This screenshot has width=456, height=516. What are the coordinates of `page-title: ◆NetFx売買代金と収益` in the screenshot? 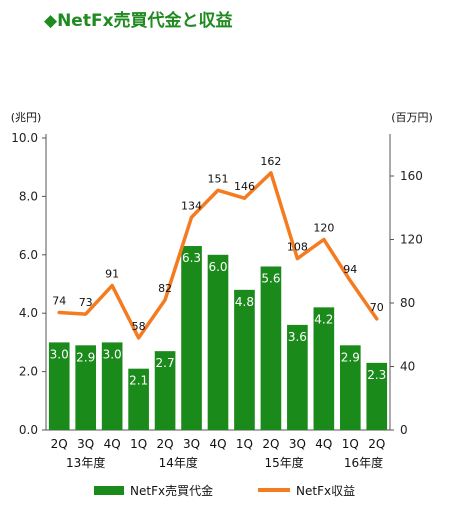 It's located at (138, 21).